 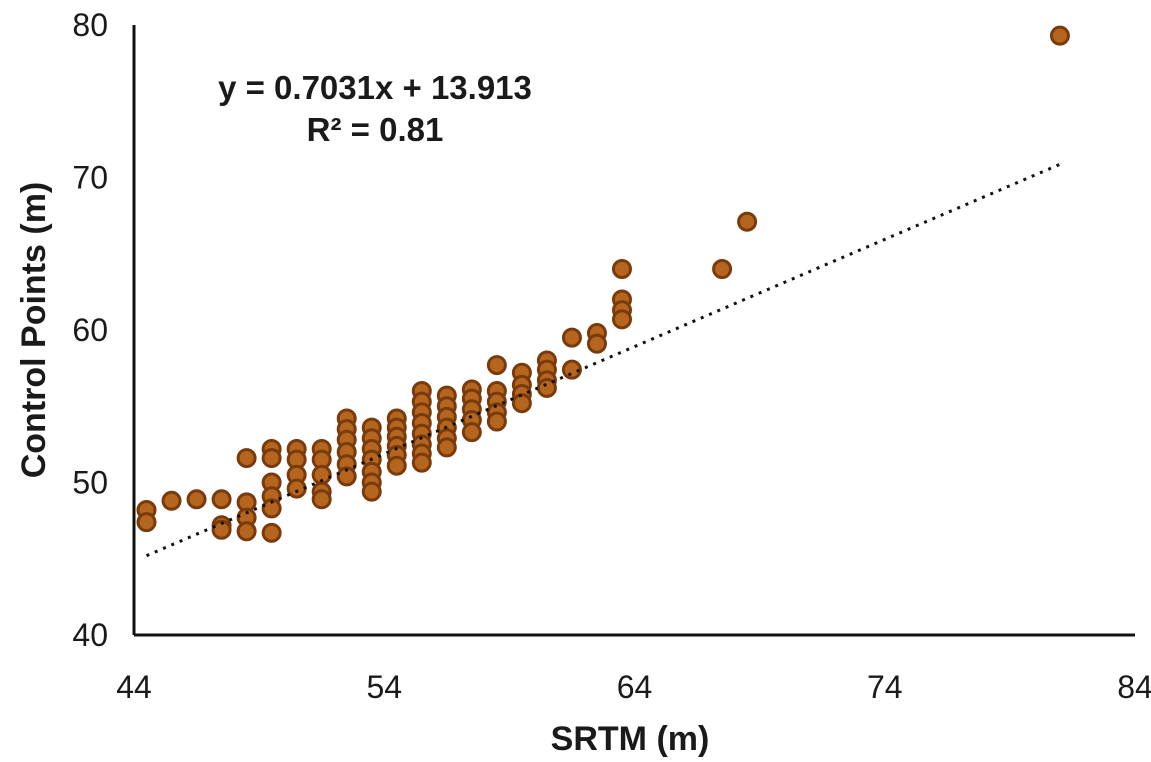 I want to click on y-tick-label: 80, so click(x=90, y=25).